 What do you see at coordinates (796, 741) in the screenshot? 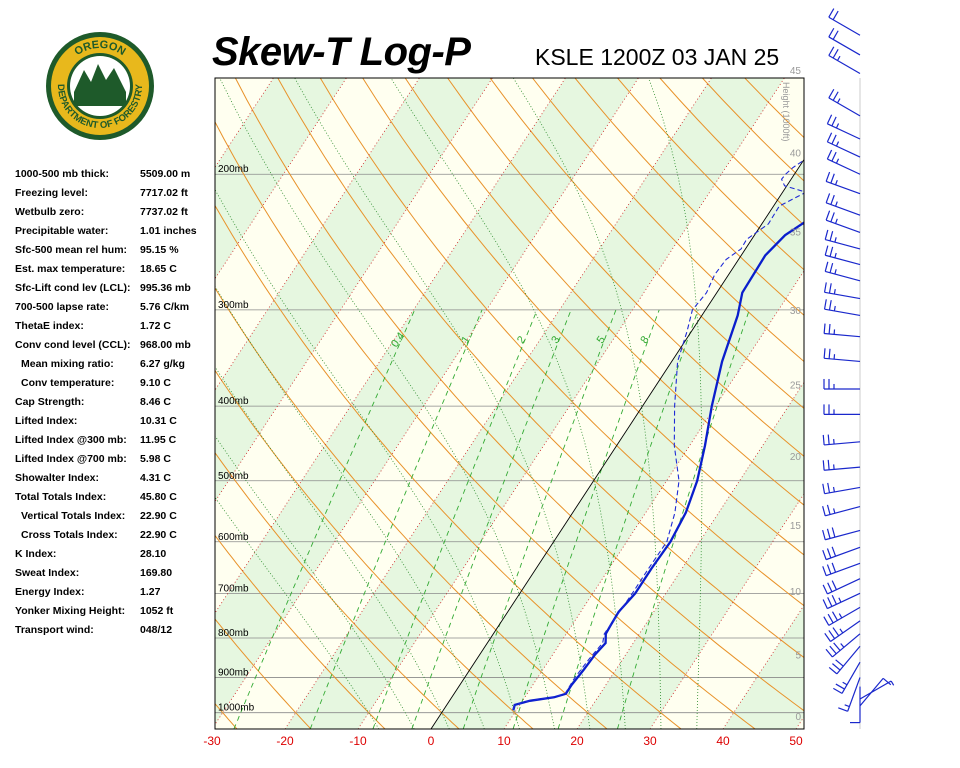
I see `x-tick-label: 50` at bounding box center [796, 741].